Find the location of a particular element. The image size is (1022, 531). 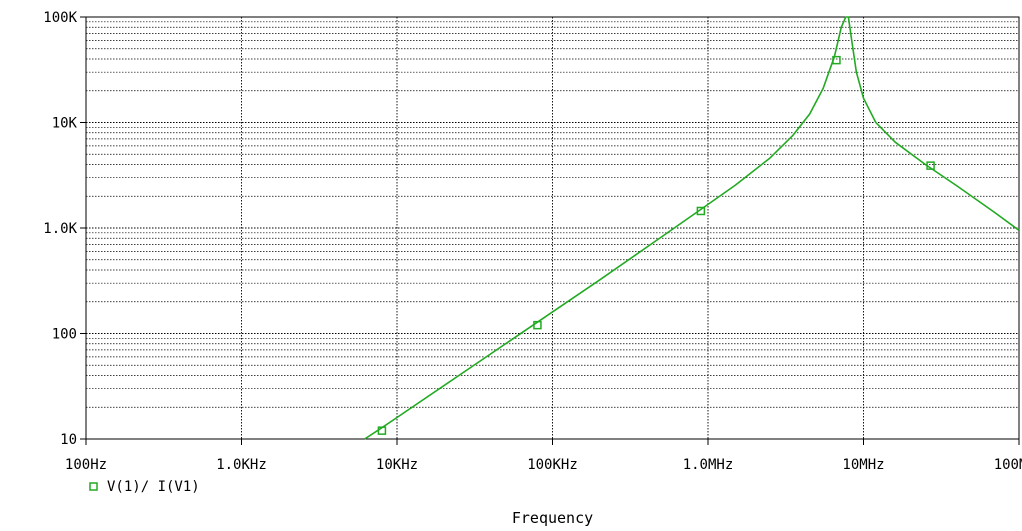

x-tick-label: 10MHz is located at coordinates (863, 465).